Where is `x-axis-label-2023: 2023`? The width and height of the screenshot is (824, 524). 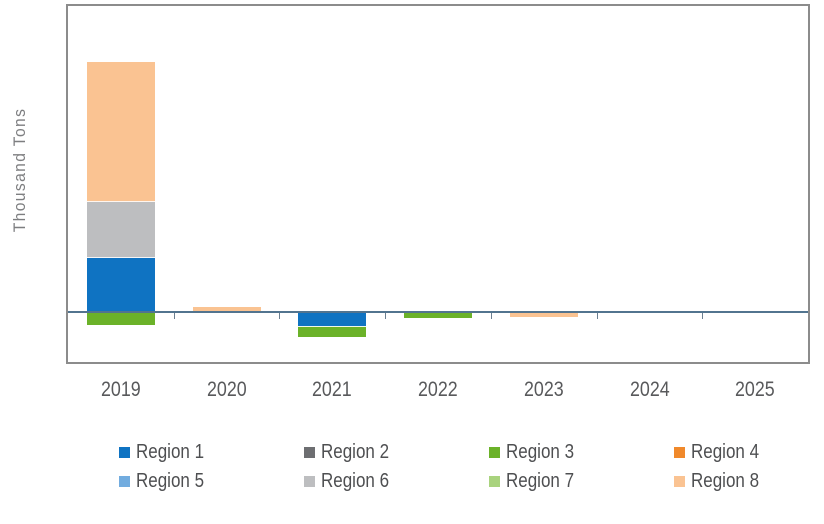
x-axis-label-2023: 2023 is located at coordinates (543, 389).